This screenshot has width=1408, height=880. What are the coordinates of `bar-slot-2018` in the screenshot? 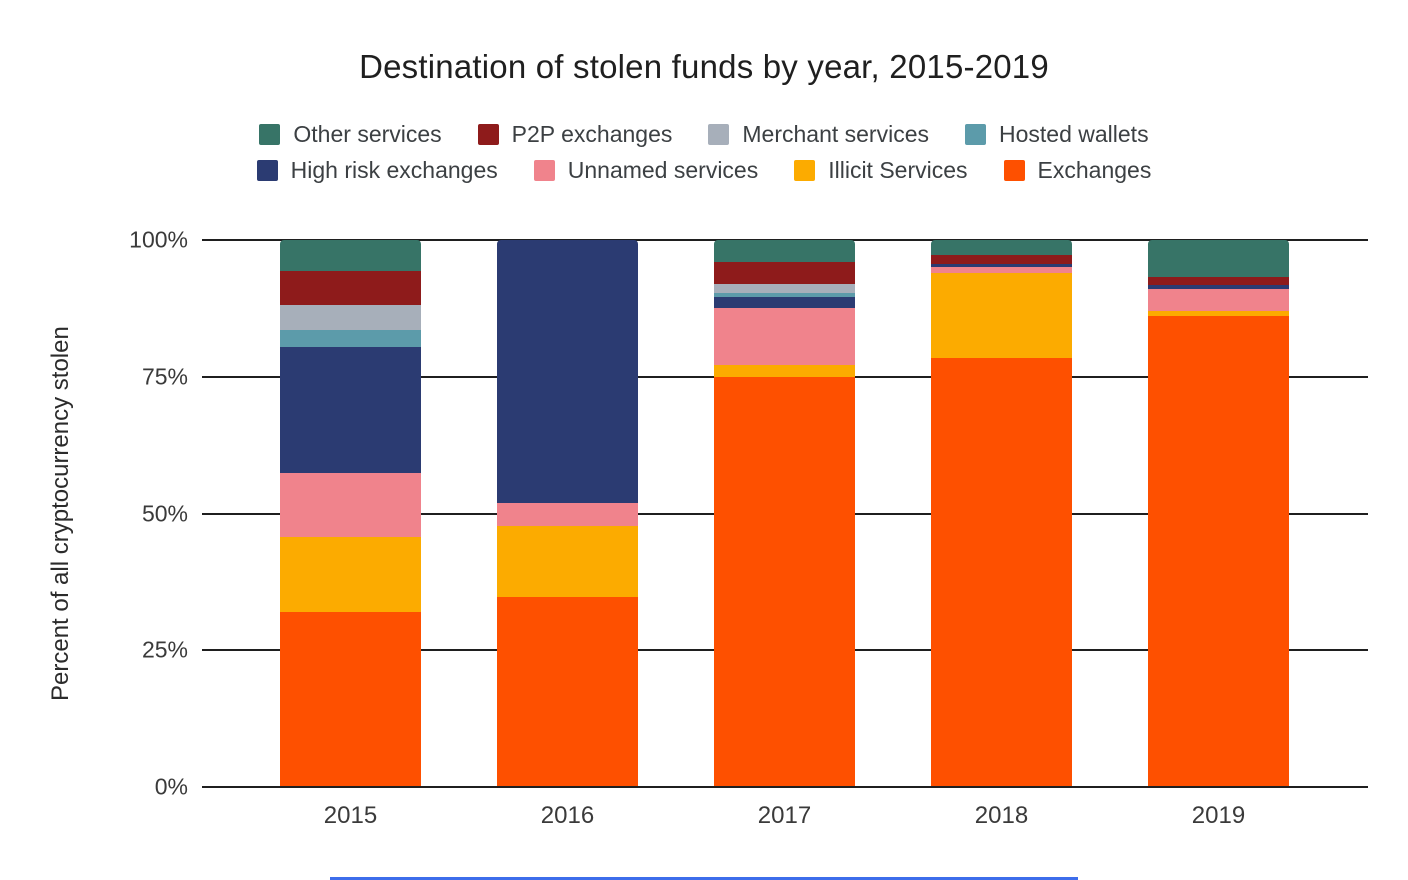 It's located at (1001, 513).